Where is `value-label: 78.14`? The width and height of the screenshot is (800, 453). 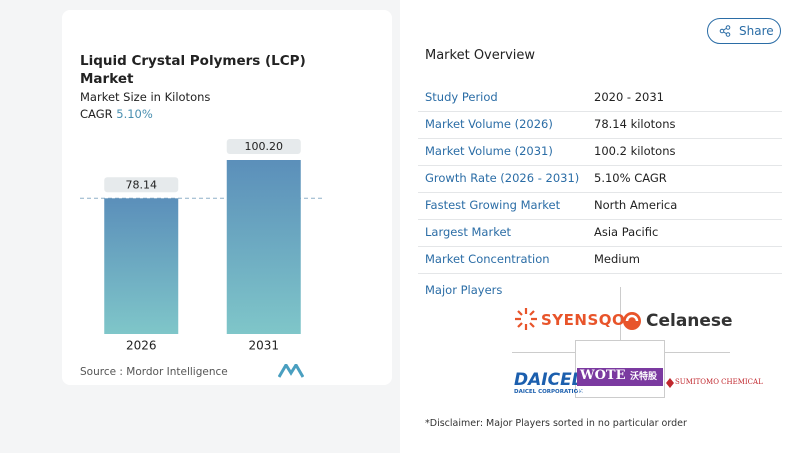 value-label: 78.14 is located at coordinates (142, 184).